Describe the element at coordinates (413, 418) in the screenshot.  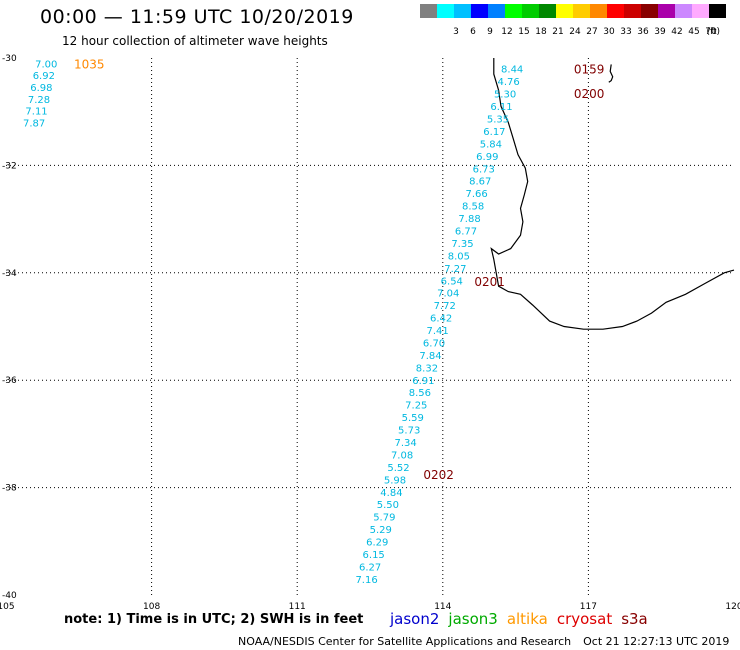
I see `jason3-swh-value: 5.59` at that location.